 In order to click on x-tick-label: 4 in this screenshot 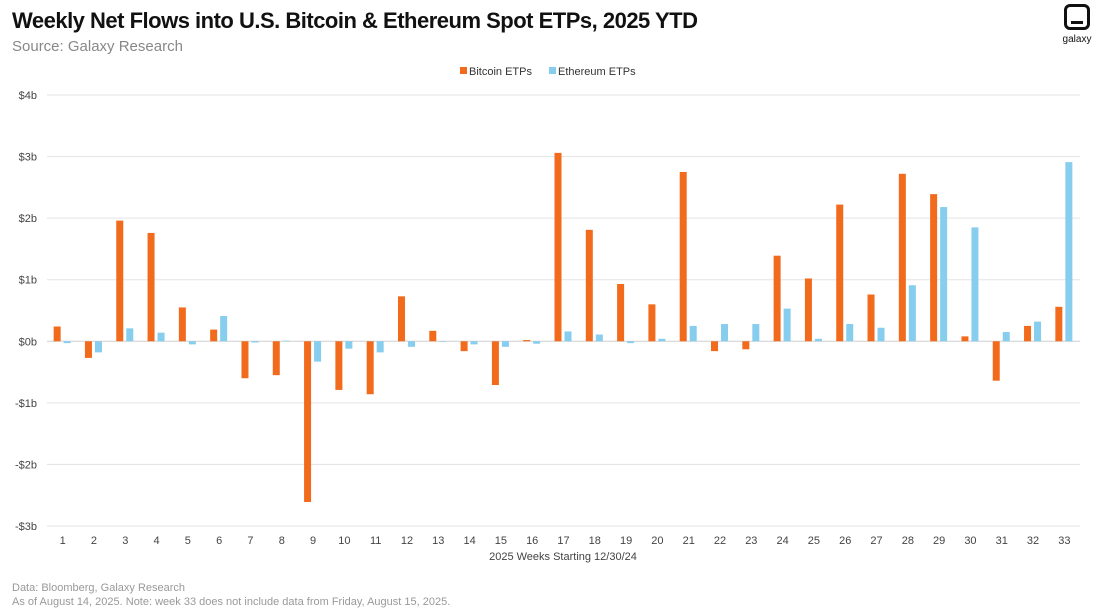, I will do `click(156, 541)`.